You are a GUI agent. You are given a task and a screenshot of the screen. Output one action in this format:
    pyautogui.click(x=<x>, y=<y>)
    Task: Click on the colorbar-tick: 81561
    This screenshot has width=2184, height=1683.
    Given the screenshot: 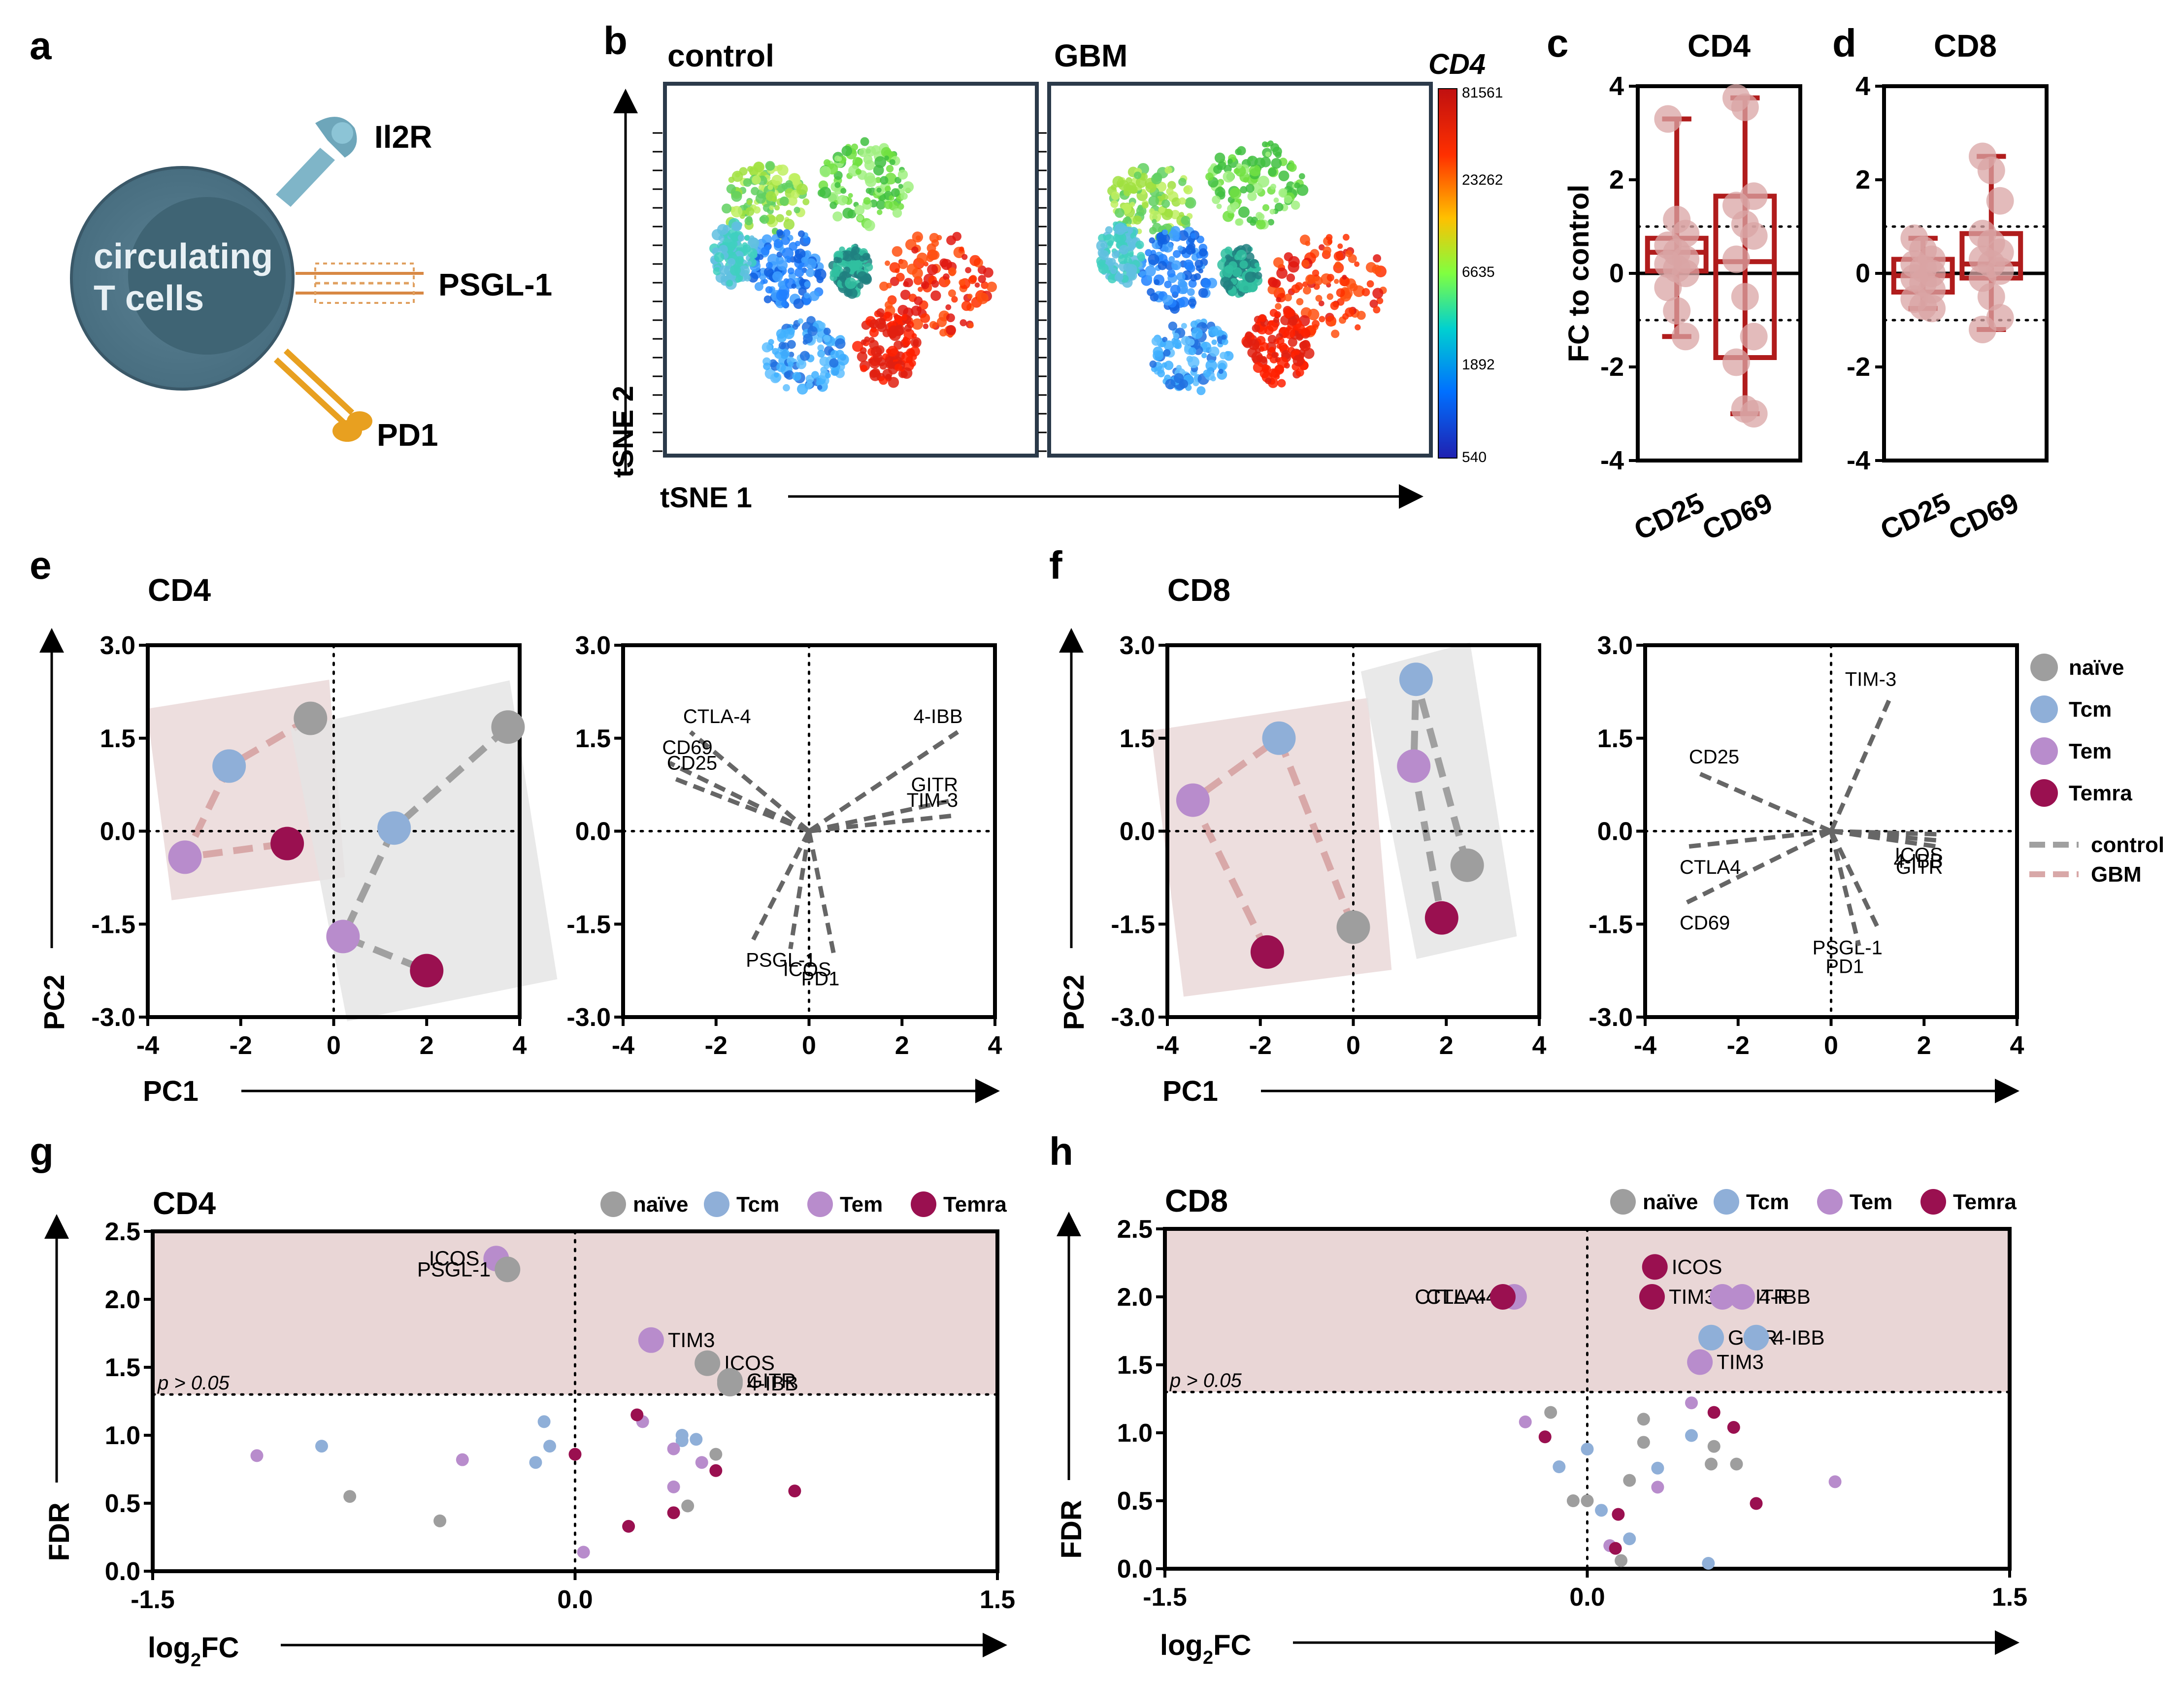 What is the action you would take?
    pyautogui.click(x=1482, y=93)
    